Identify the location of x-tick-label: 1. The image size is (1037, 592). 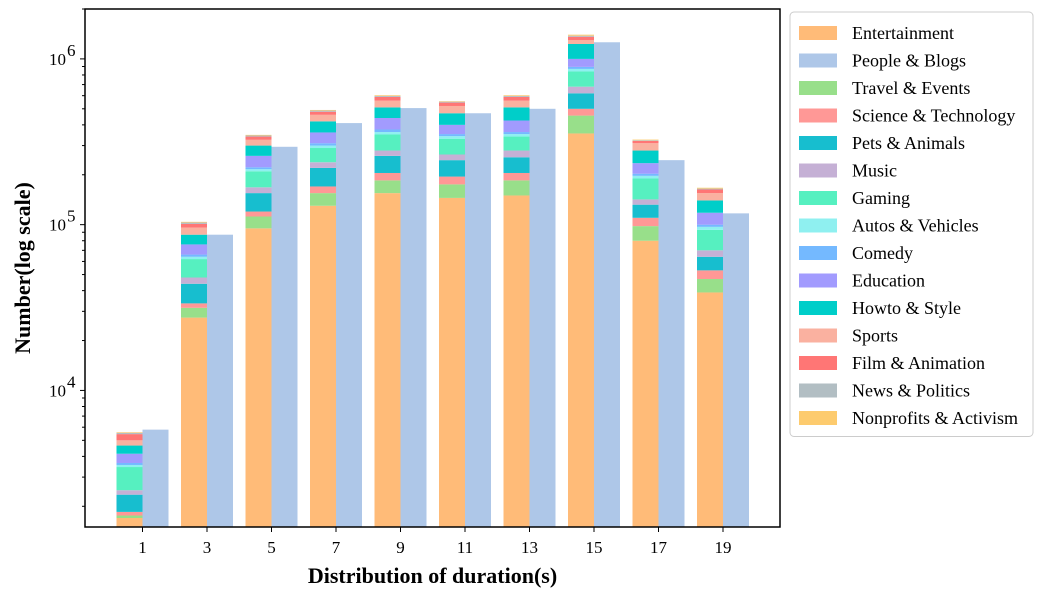
(142, 547).